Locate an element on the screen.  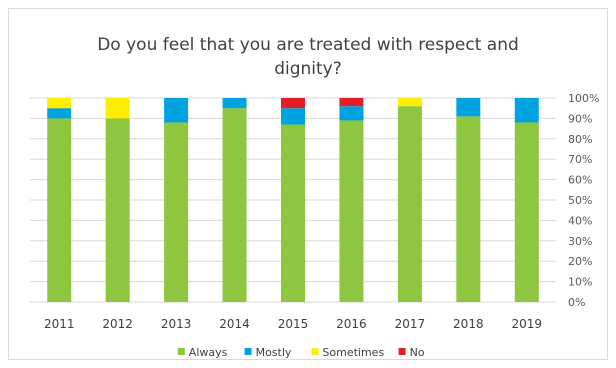
bar-mostly-2018 is located at coordinates (468, 107).